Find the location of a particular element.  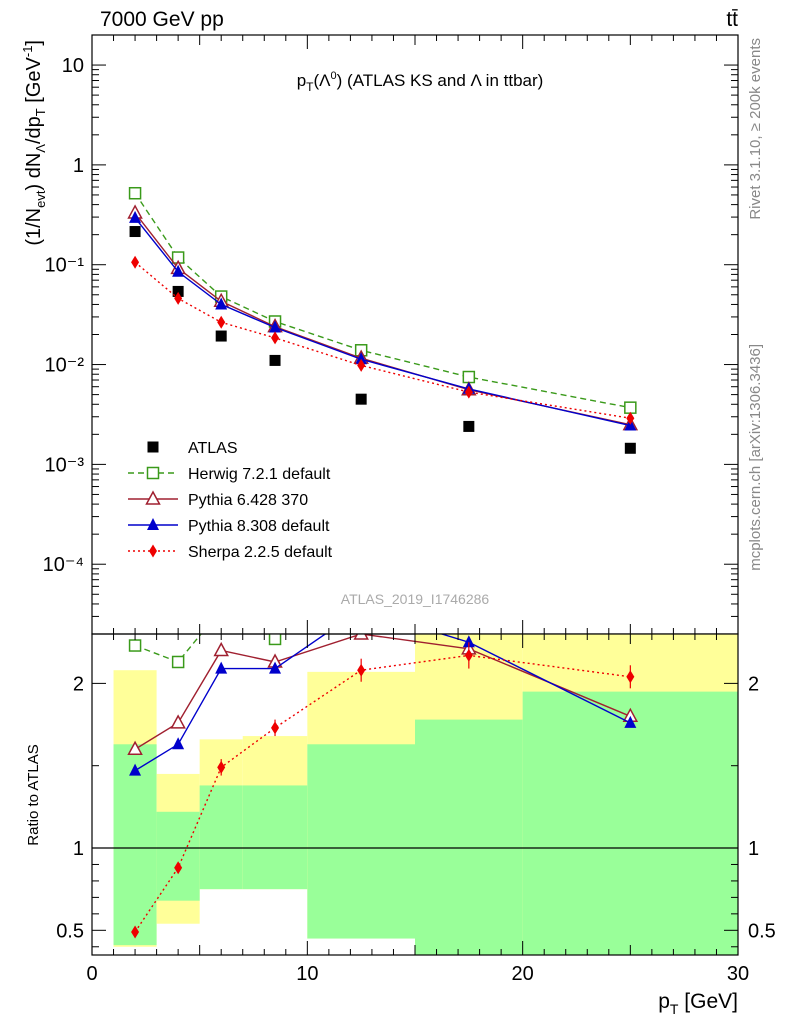

main-y-tick-label: 10⁻¹ is located at coordinates (65, 266).